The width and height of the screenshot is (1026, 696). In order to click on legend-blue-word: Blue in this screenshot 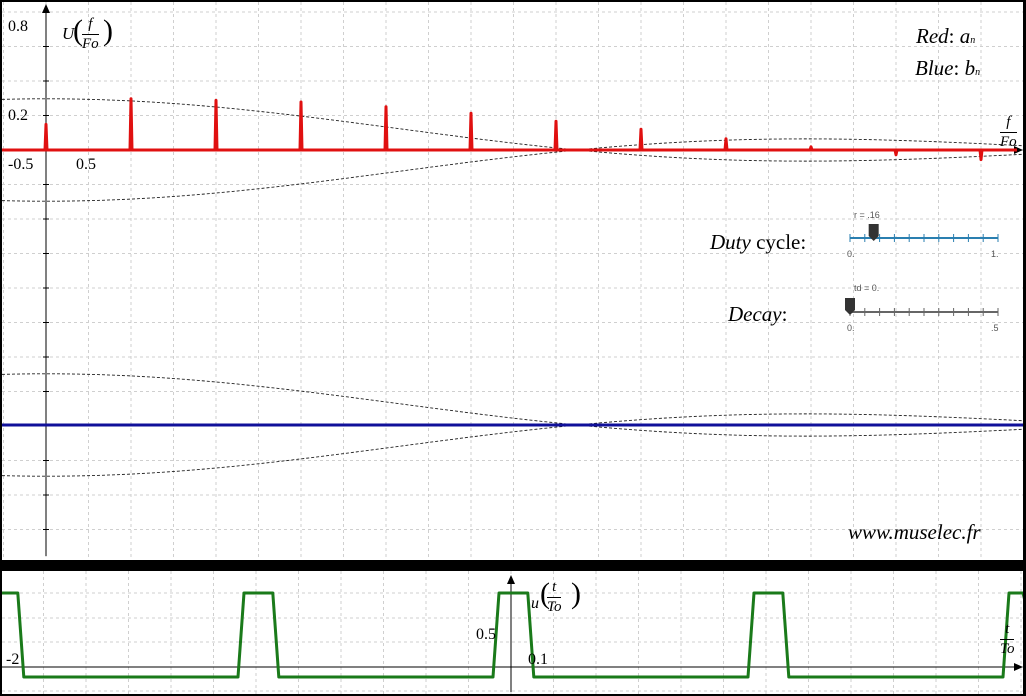, I will do `click(934, 68)`.